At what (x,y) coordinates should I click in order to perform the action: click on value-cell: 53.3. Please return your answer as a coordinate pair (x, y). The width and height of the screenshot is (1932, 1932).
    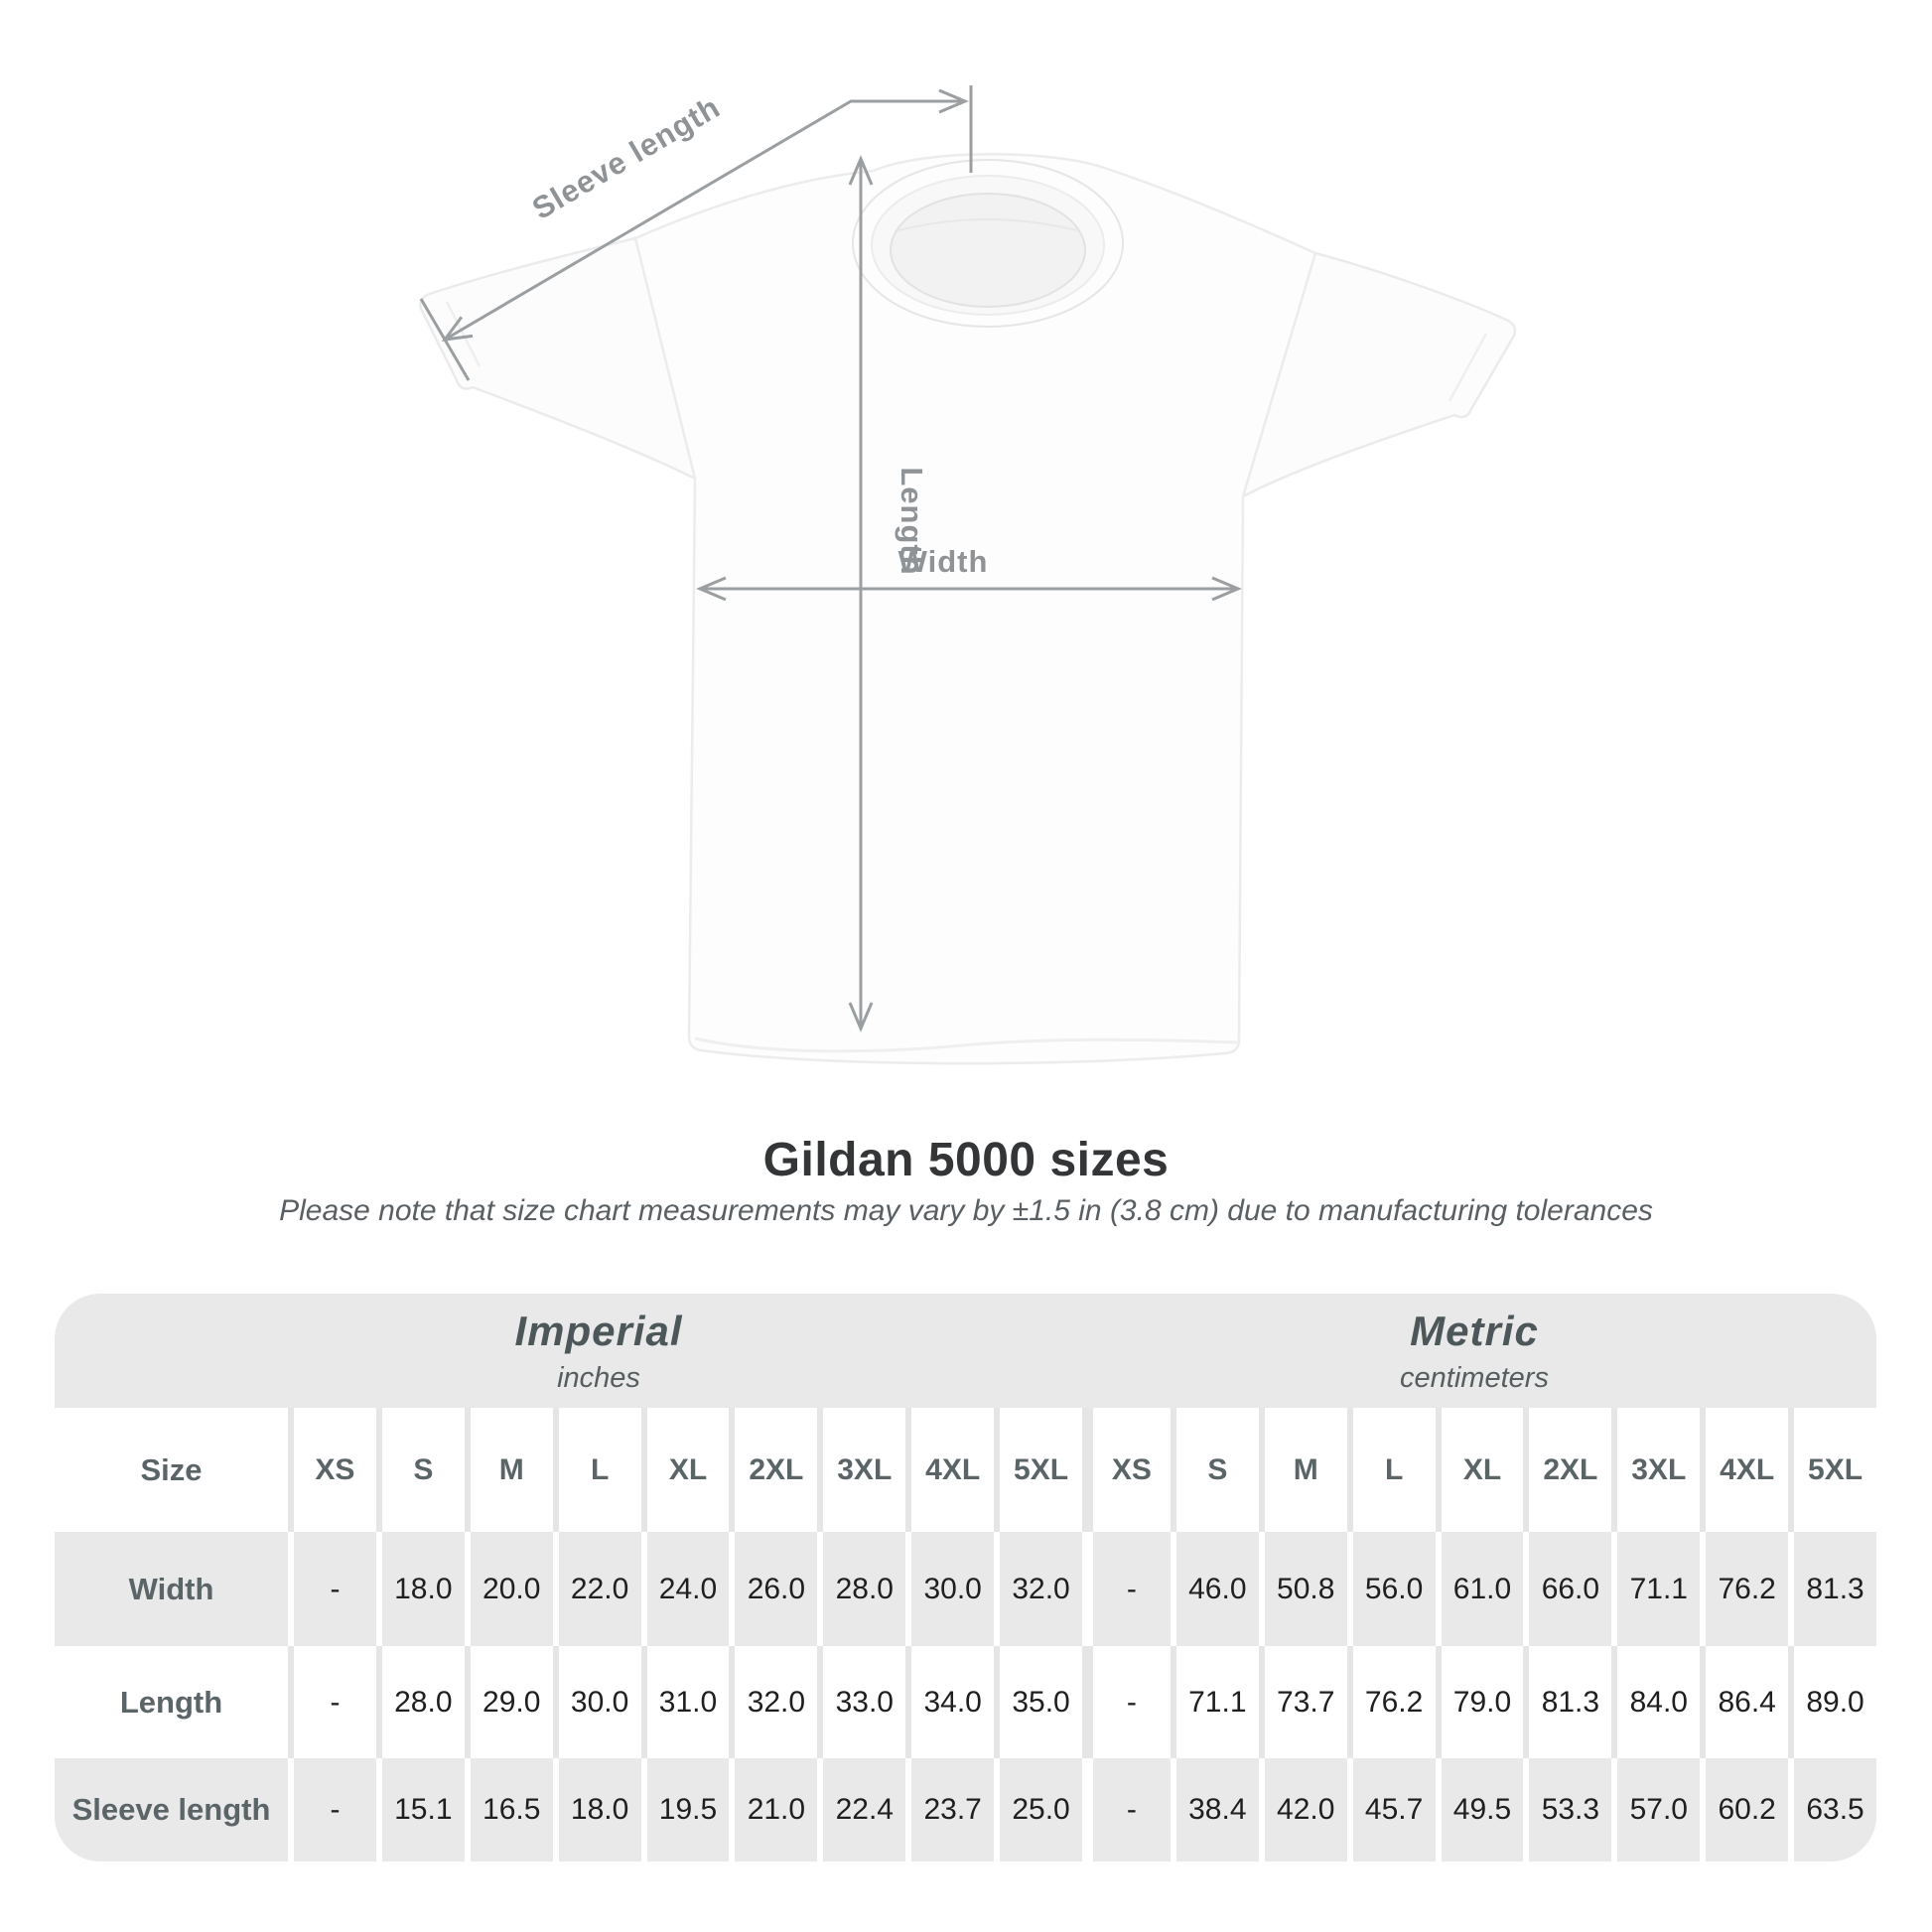
    Looking at the image, I should click on (1567, 1810).